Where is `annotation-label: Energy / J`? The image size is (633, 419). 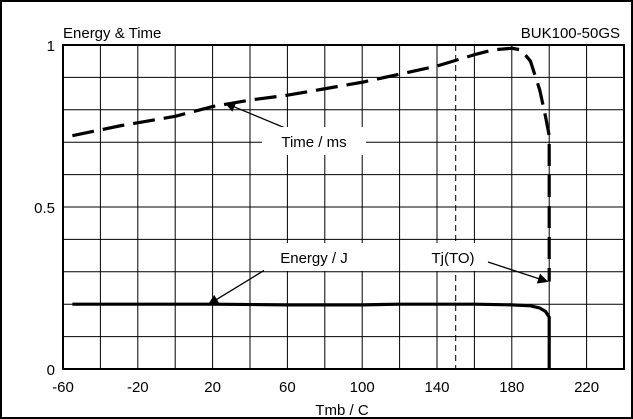
annotation-label: Energy / J is located at coordinates (314, 258).